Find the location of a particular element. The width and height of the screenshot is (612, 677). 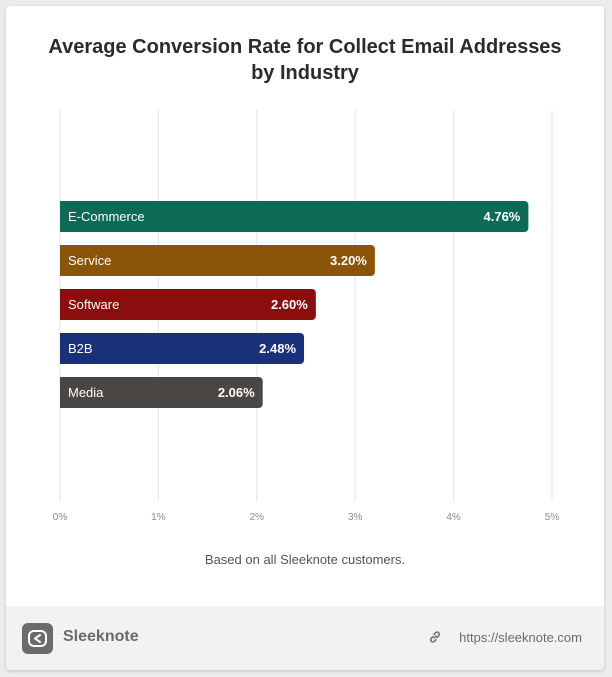

sleeknote-logo-icon is located at coordinates (37, 638).